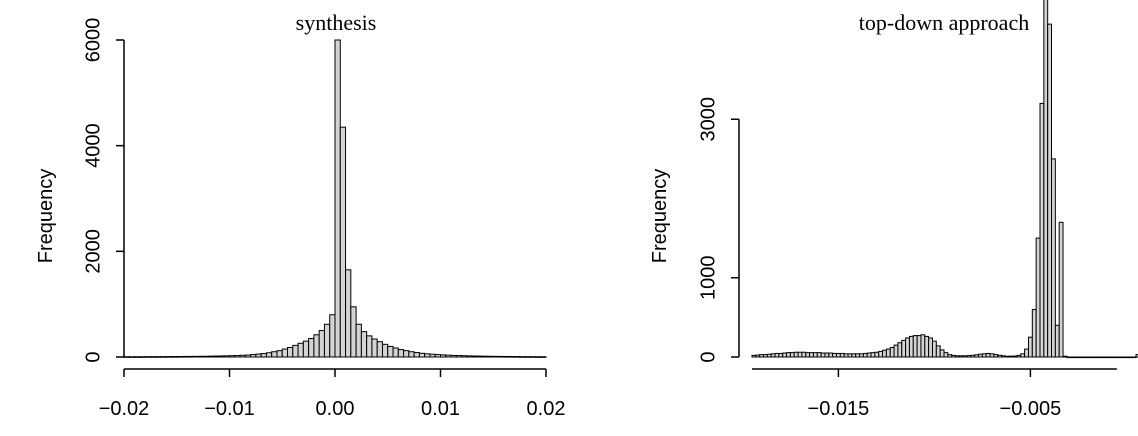 The image size is (1138, 436). I want to click on x-tick-label: 0.01, so click(440, 409).